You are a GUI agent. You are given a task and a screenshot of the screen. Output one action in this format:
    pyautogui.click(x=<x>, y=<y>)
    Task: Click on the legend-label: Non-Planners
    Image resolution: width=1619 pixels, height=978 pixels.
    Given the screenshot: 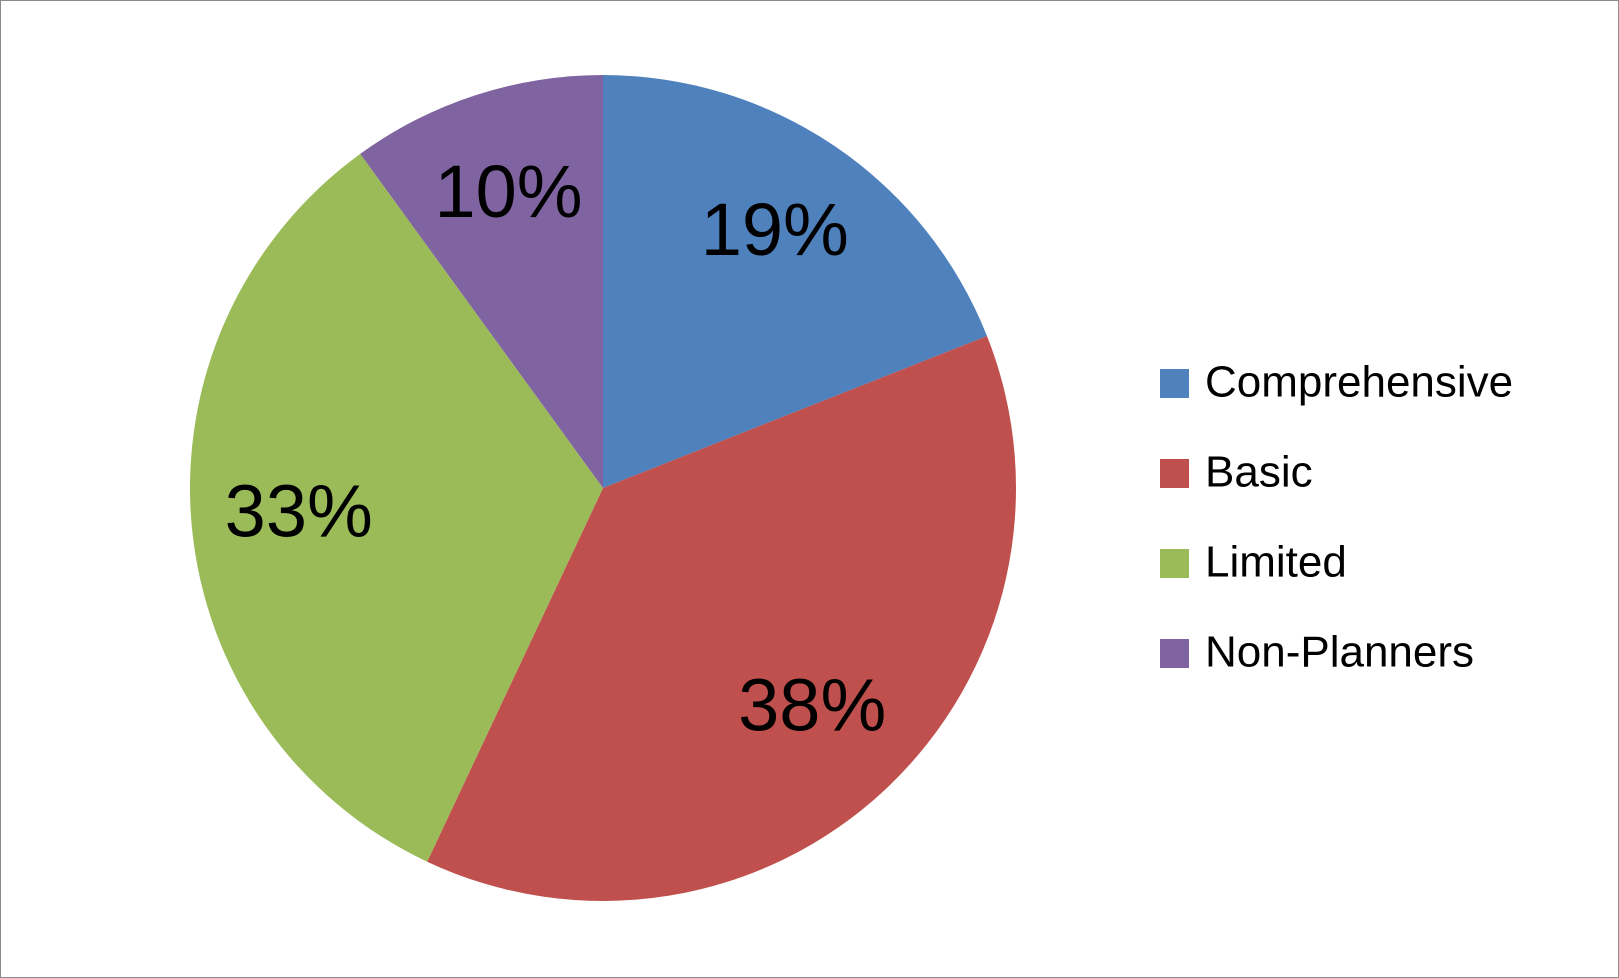 What is the action you would take?
    pyautogui.click(x=1339, y=652)
    